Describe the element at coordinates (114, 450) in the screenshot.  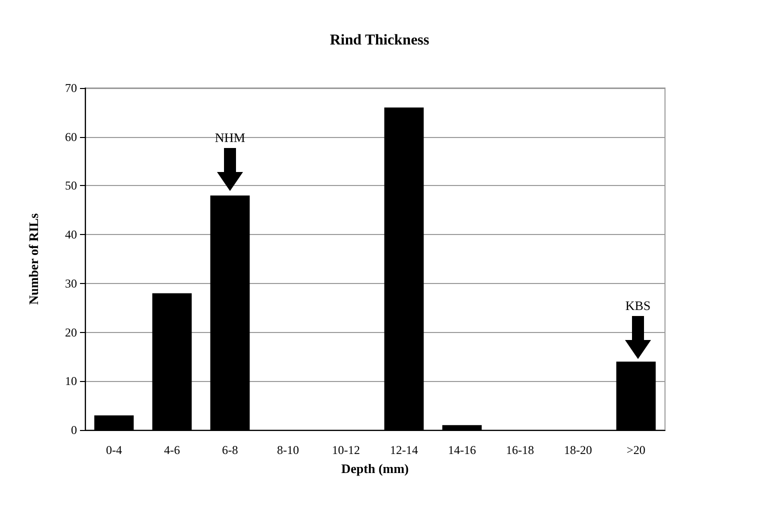
I see `x-tick-label: 0-4` at that location.